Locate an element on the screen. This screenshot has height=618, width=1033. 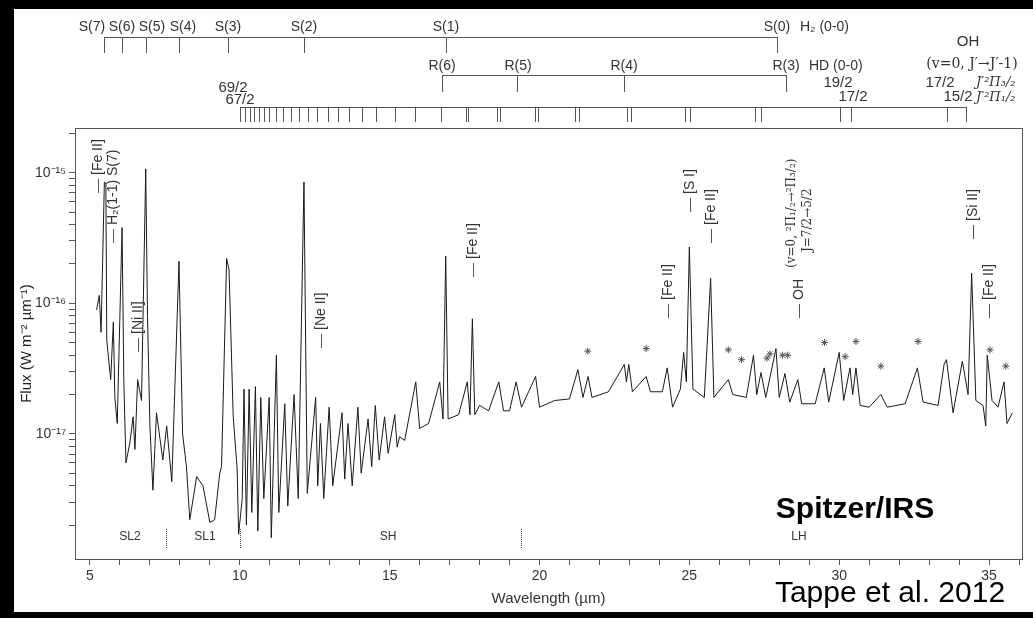
text: S(2) is located at coordinates (304, 25).